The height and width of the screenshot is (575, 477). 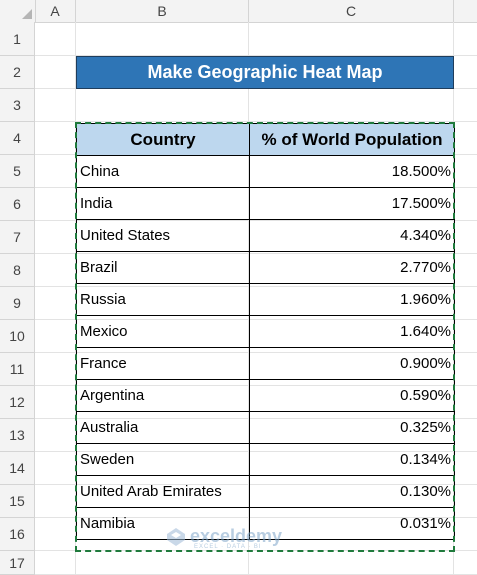 I want to click on row-header-8: 8, so click(x=17, y=270).